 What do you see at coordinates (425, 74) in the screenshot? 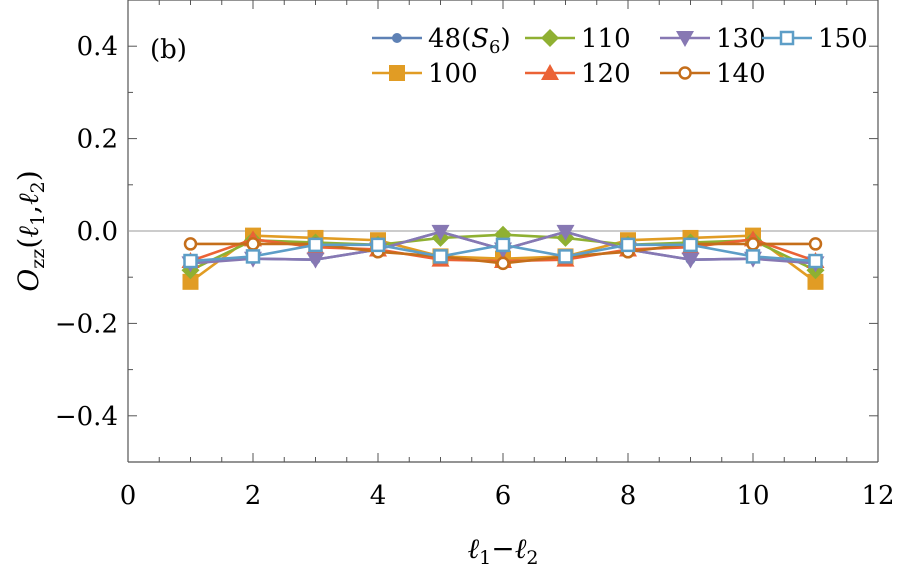
I see `legend-entry: 100` at bounding box center [425, 74].